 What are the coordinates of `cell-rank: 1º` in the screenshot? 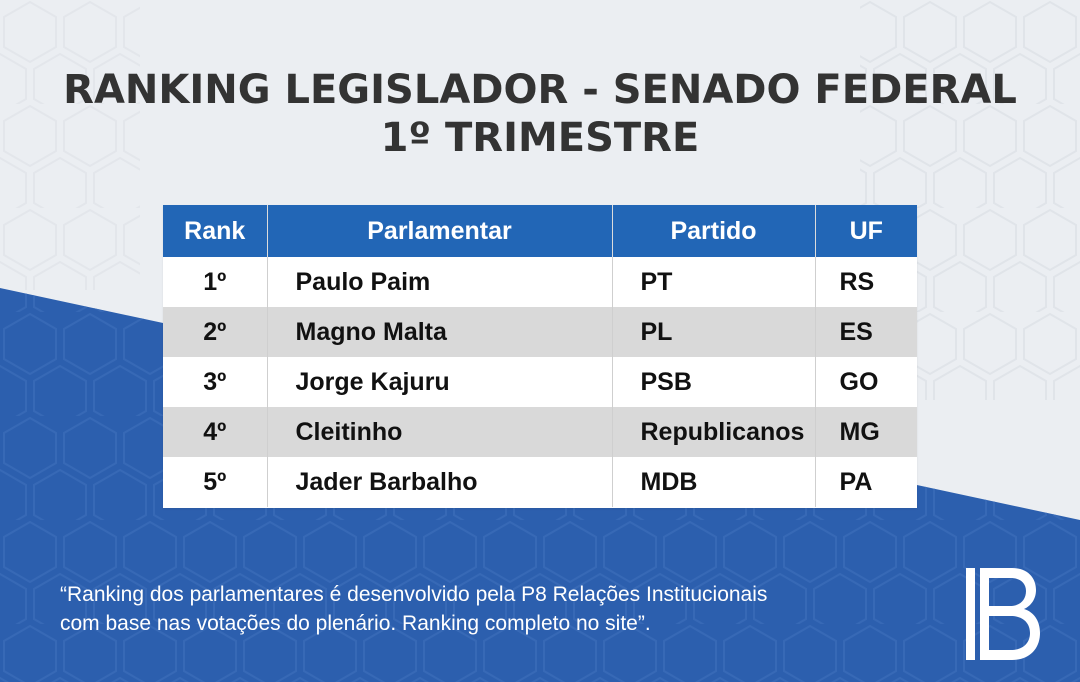 It's located at (215, 282).